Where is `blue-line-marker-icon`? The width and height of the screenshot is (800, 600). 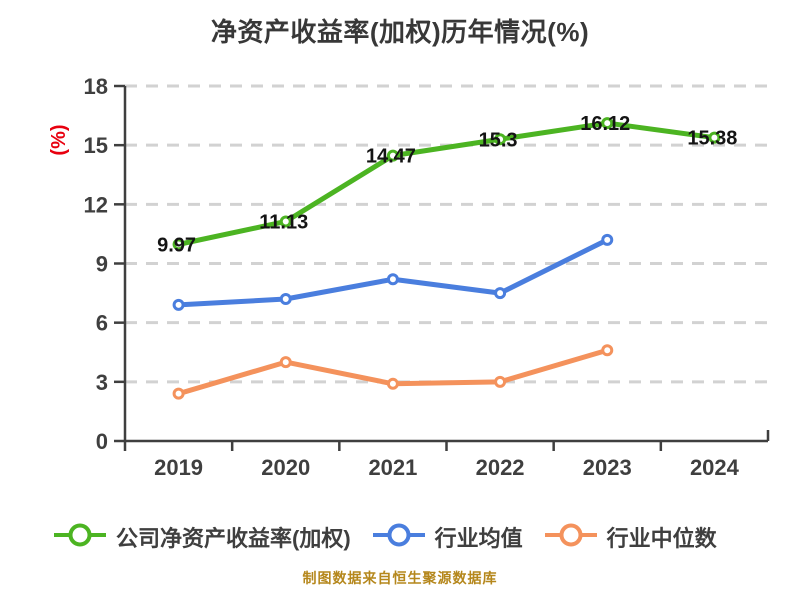
blue-line-marker-icon is located at coordinates (398, 537).